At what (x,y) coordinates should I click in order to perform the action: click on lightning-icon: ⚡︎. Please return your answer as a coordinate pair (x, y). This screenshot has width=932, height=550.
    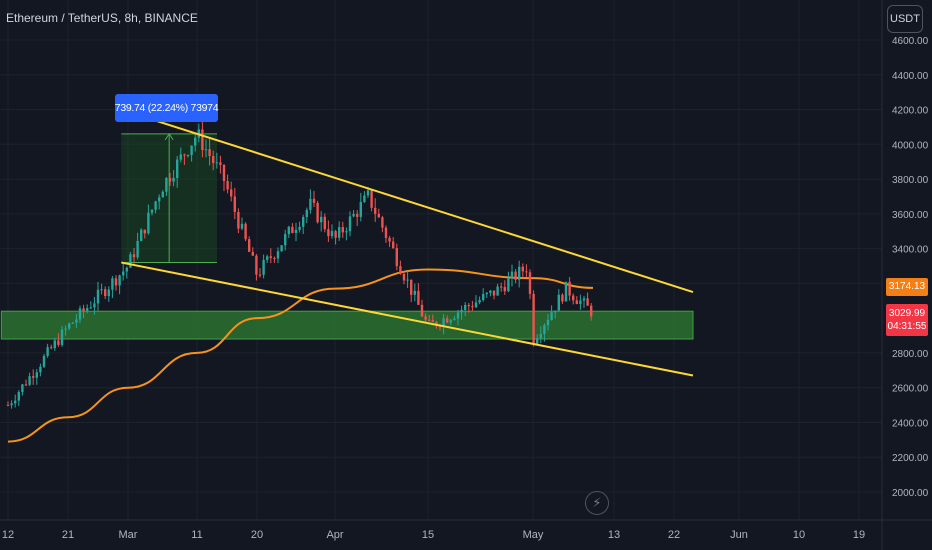
    Looking at the image, I should click on (597, 503).